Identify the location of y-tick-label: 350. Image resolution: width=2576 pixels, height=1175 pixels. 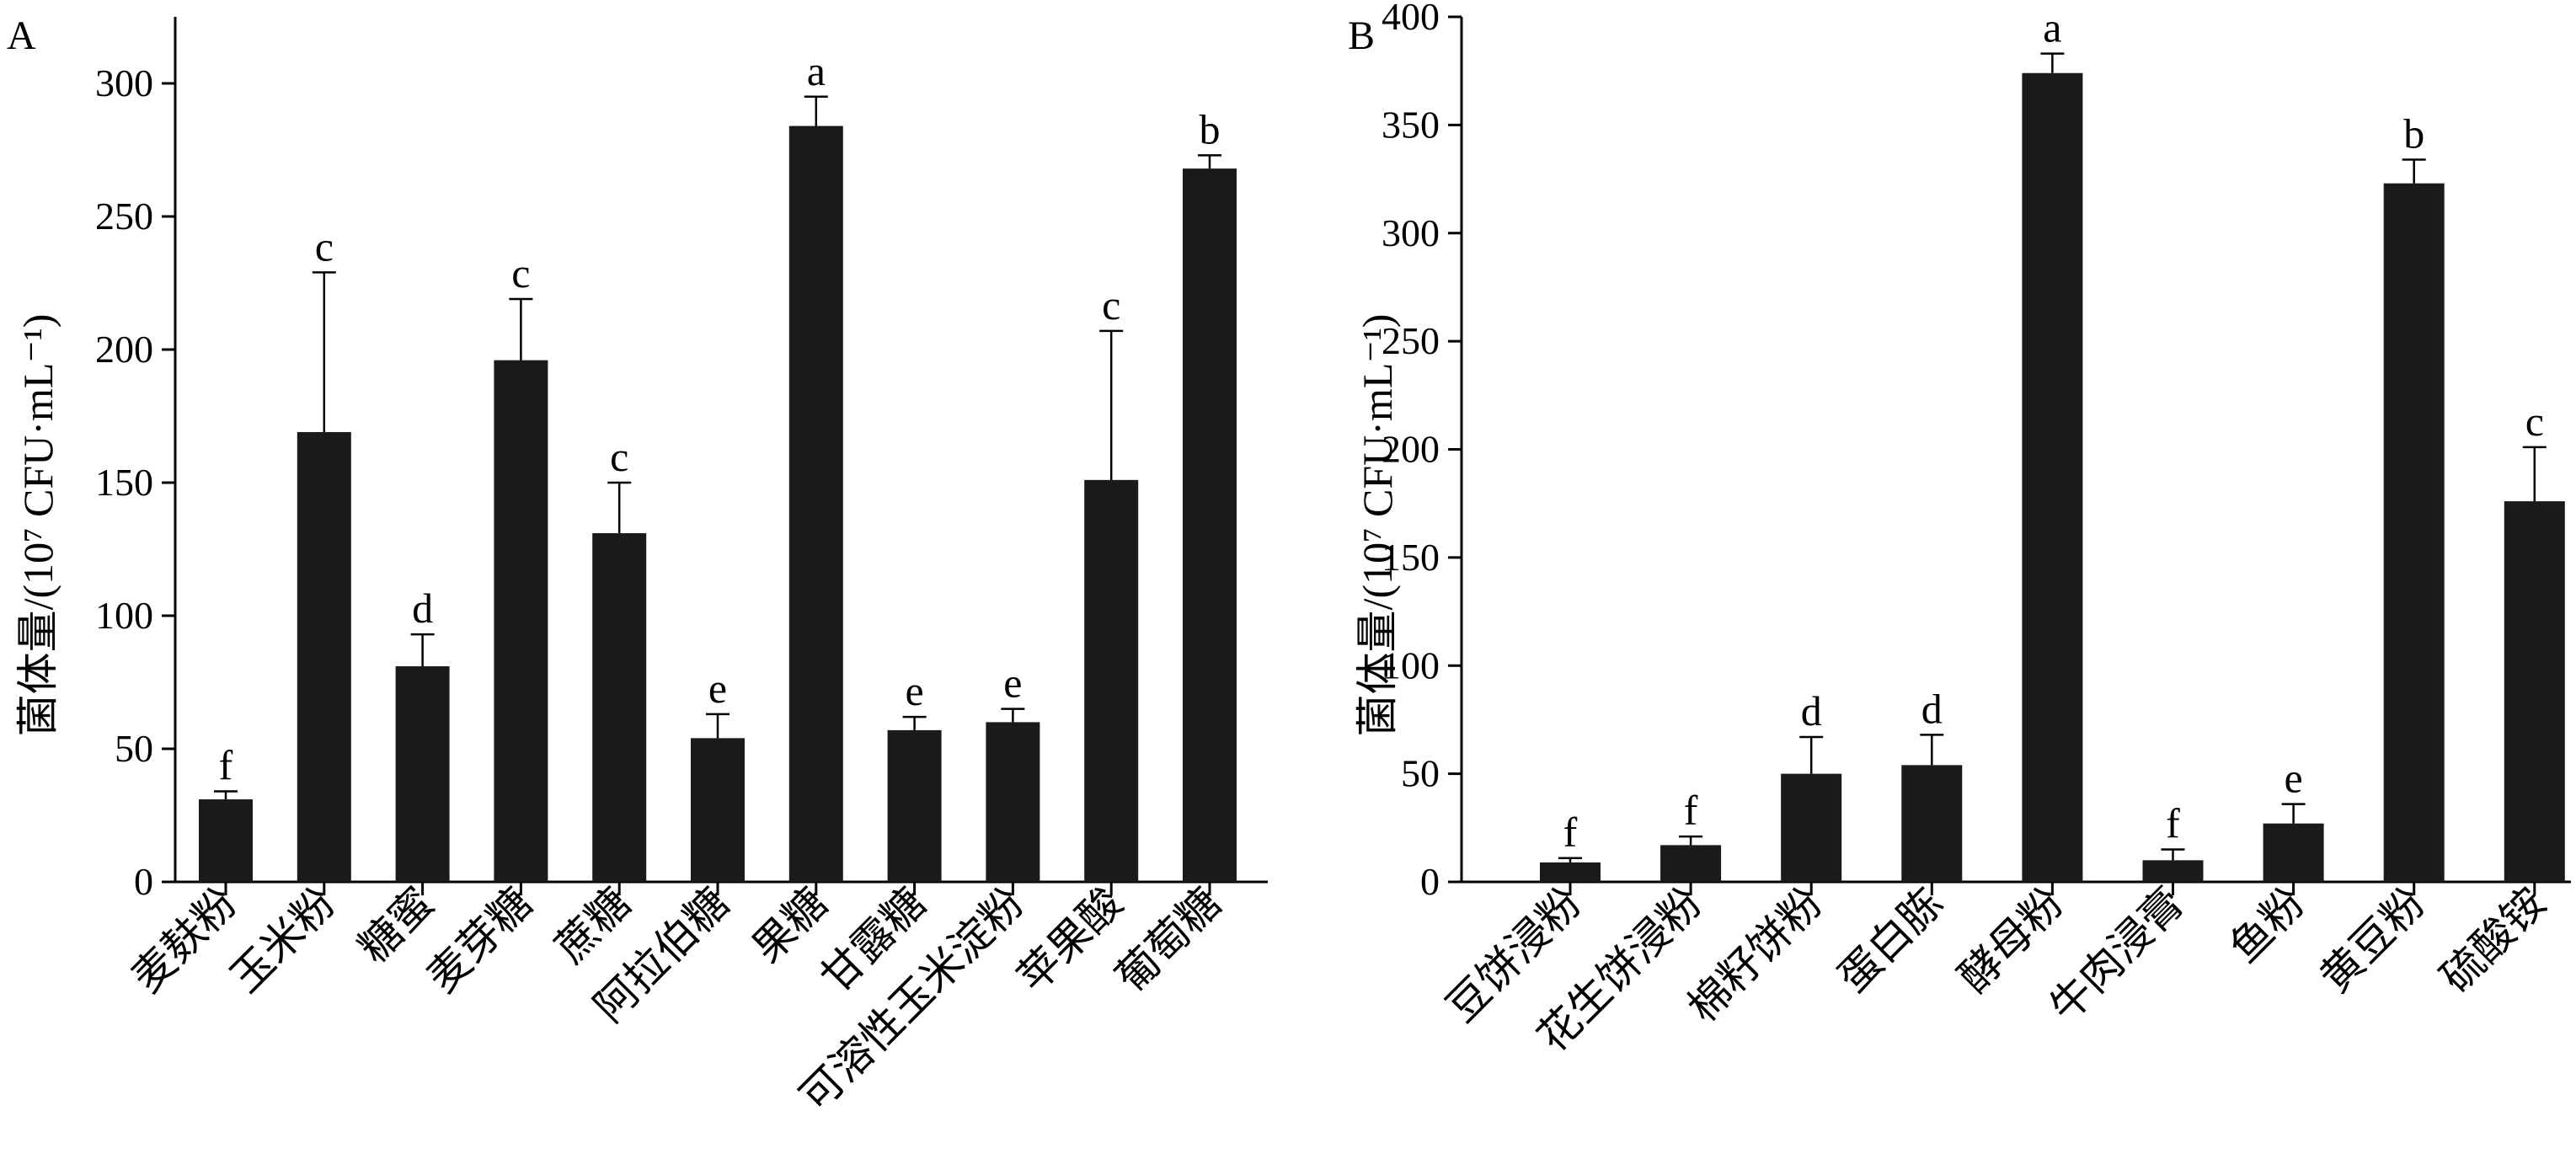
(1411, 124).